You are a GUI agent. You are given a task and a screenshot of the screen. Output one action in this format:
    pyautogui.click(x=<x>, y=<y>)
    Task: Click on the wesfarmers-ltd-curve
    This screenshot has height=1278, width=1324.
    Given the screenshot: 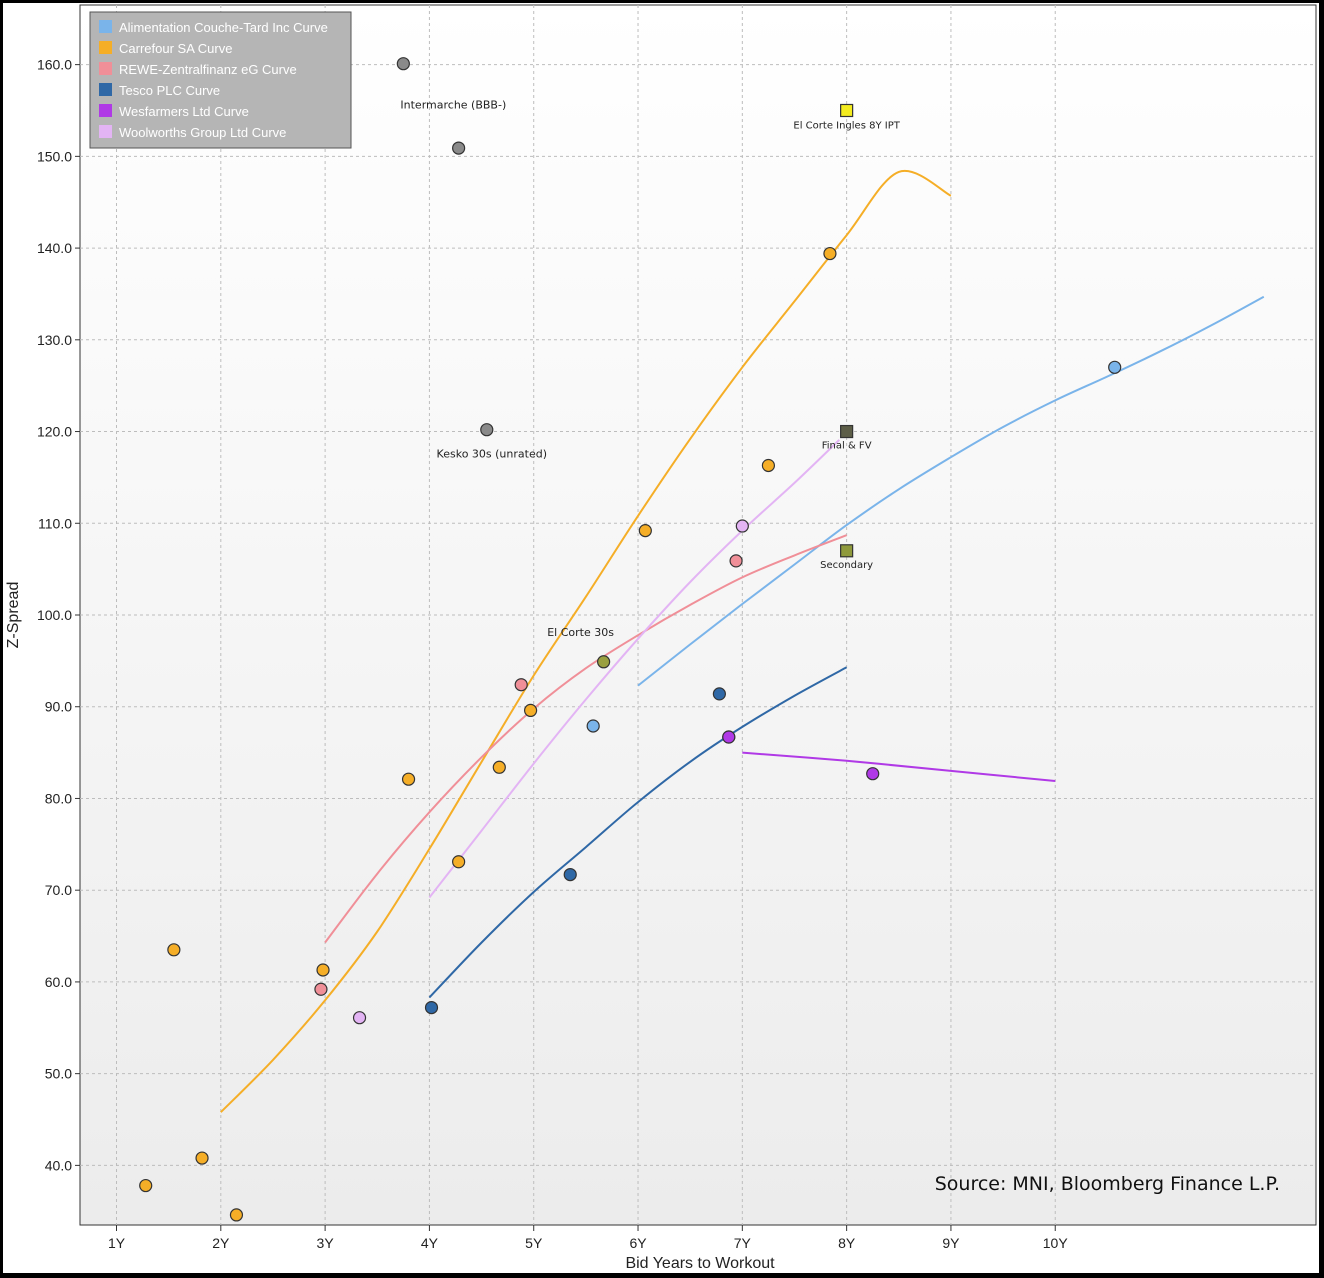 What is the action you would take?
    pyautogui.click(x=899, y=766)
    